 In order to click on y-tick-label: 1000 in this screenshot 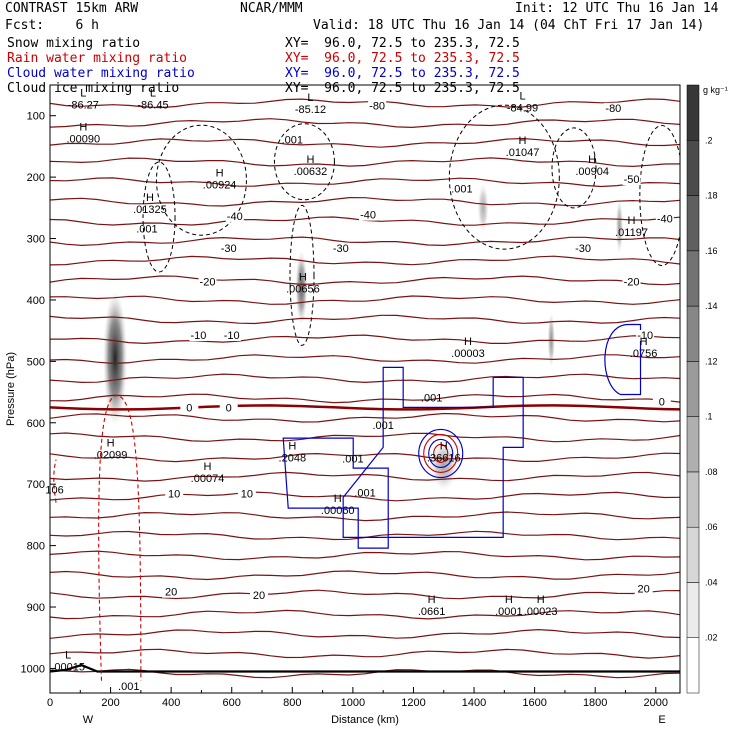, I will do `click(33, 669)`.